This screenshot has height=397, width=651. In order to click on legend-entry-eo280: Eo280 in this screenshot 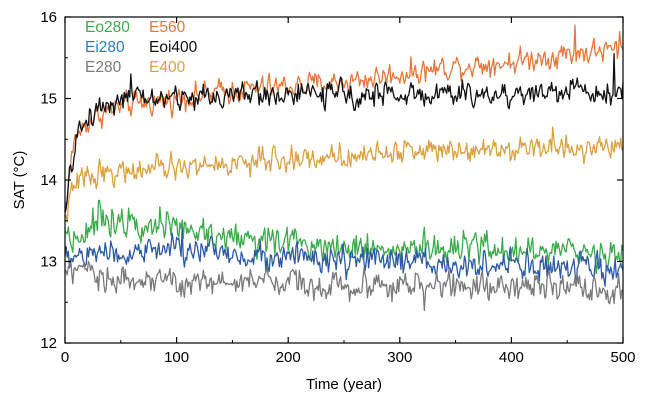, I will do `click(107, 27)`.